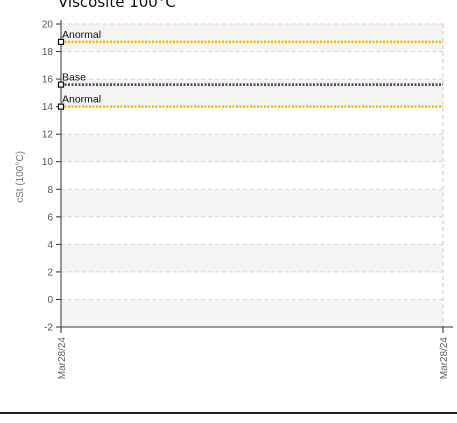 The width and height of the screenshot is (457, 423). What do you see at coordinates (48, 80) in the screenshot?
I see `y-tick-label: 16` at bounding box center [48, 80].